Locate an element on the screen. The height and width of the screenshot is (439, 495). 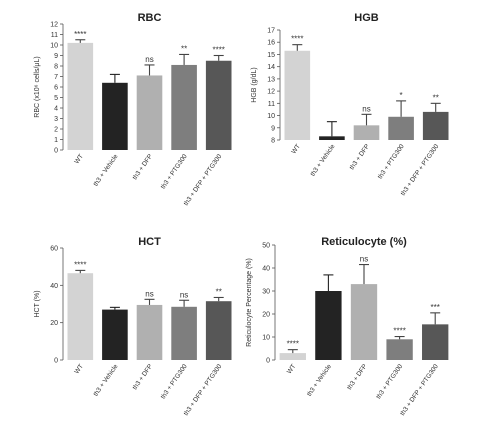
y-tick-label: 1 is located at coordinates (56, 140).